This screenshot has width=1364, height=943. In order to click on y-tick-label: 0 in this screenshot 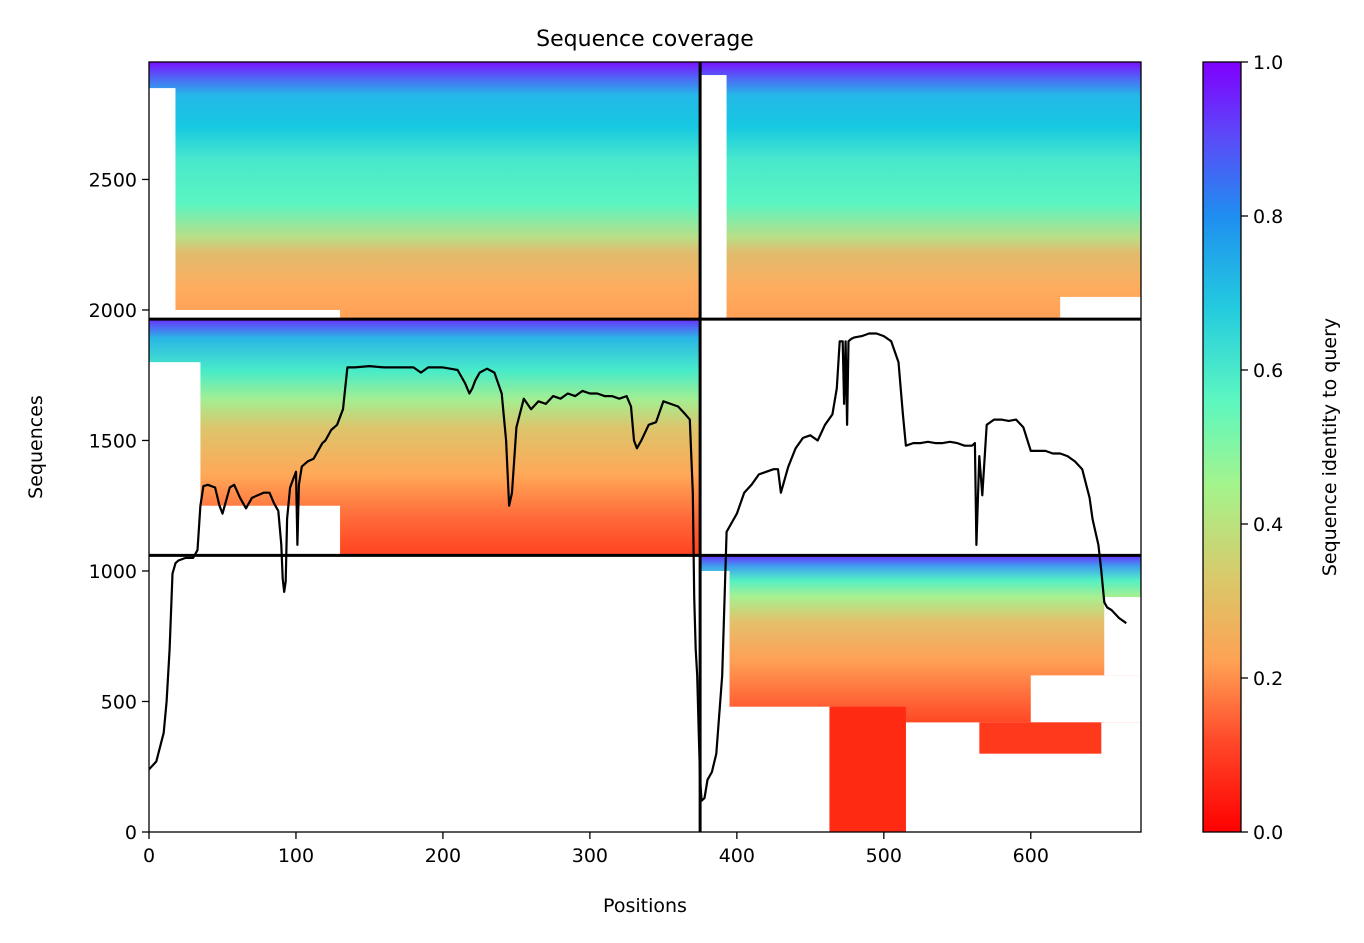, I will do `click(131, 833)`.